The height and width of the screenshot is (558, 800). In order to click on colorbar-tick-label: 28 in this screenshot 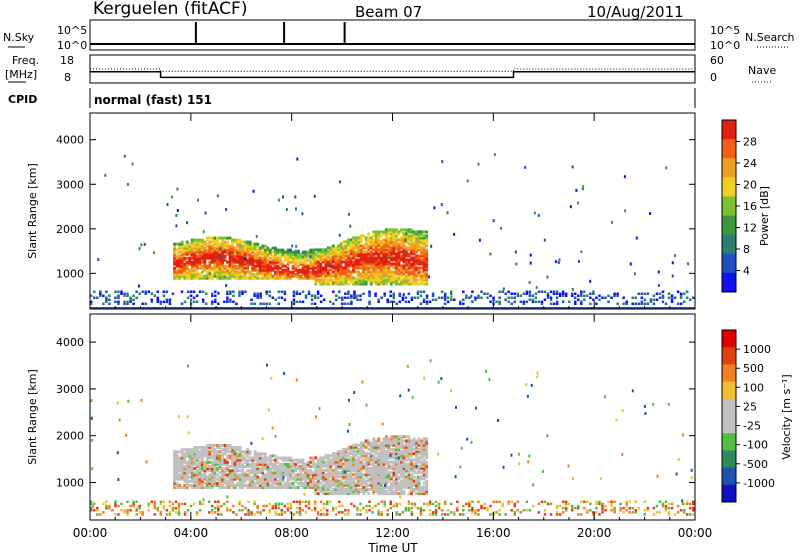, I will do `click(750, 142)`.